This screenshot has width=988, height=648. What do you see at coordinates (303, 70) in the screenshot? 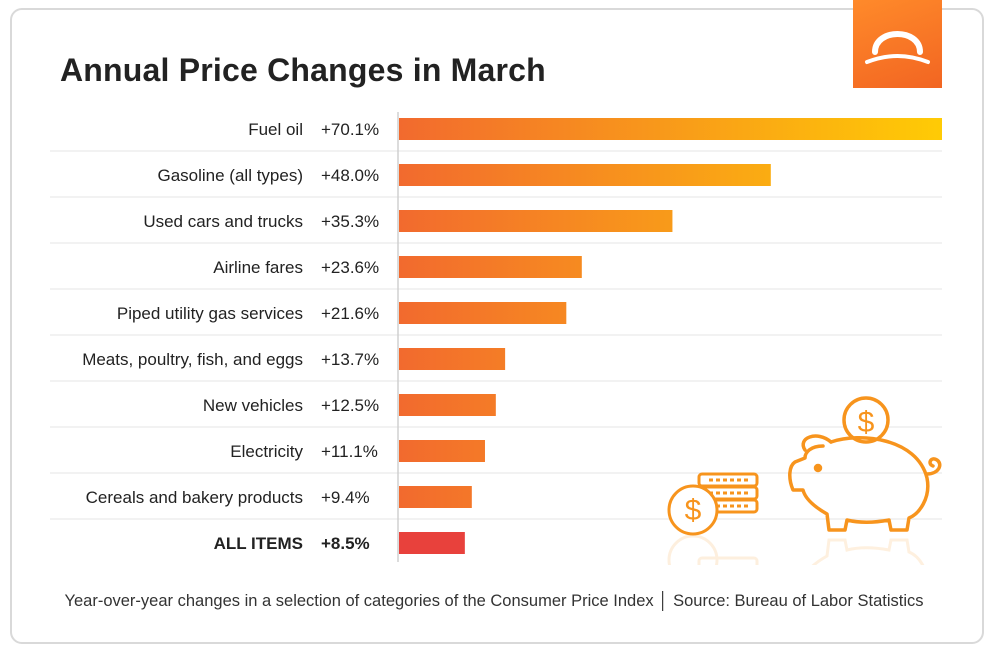
I see `chart-title: Annual Price Changes in March` at bounding box center [303, 70].